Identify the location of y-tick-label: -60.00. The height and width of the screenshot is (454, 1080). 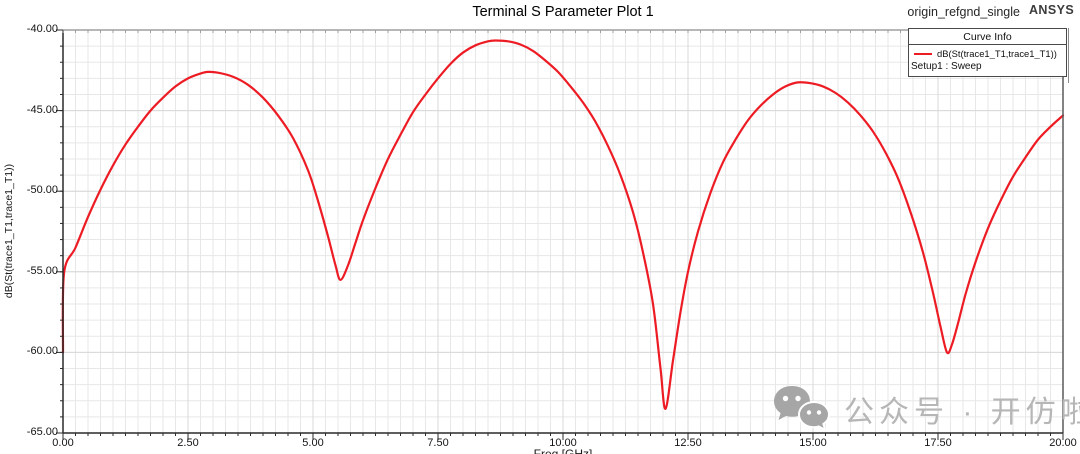
(42, 351).